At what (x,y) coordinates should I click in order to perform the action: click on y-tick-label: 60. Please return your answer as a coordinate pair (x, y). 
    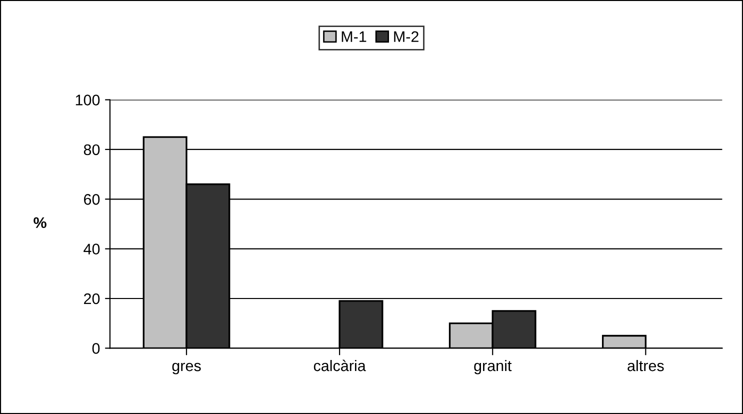
    Looking at the image, I should click on (92, 199).